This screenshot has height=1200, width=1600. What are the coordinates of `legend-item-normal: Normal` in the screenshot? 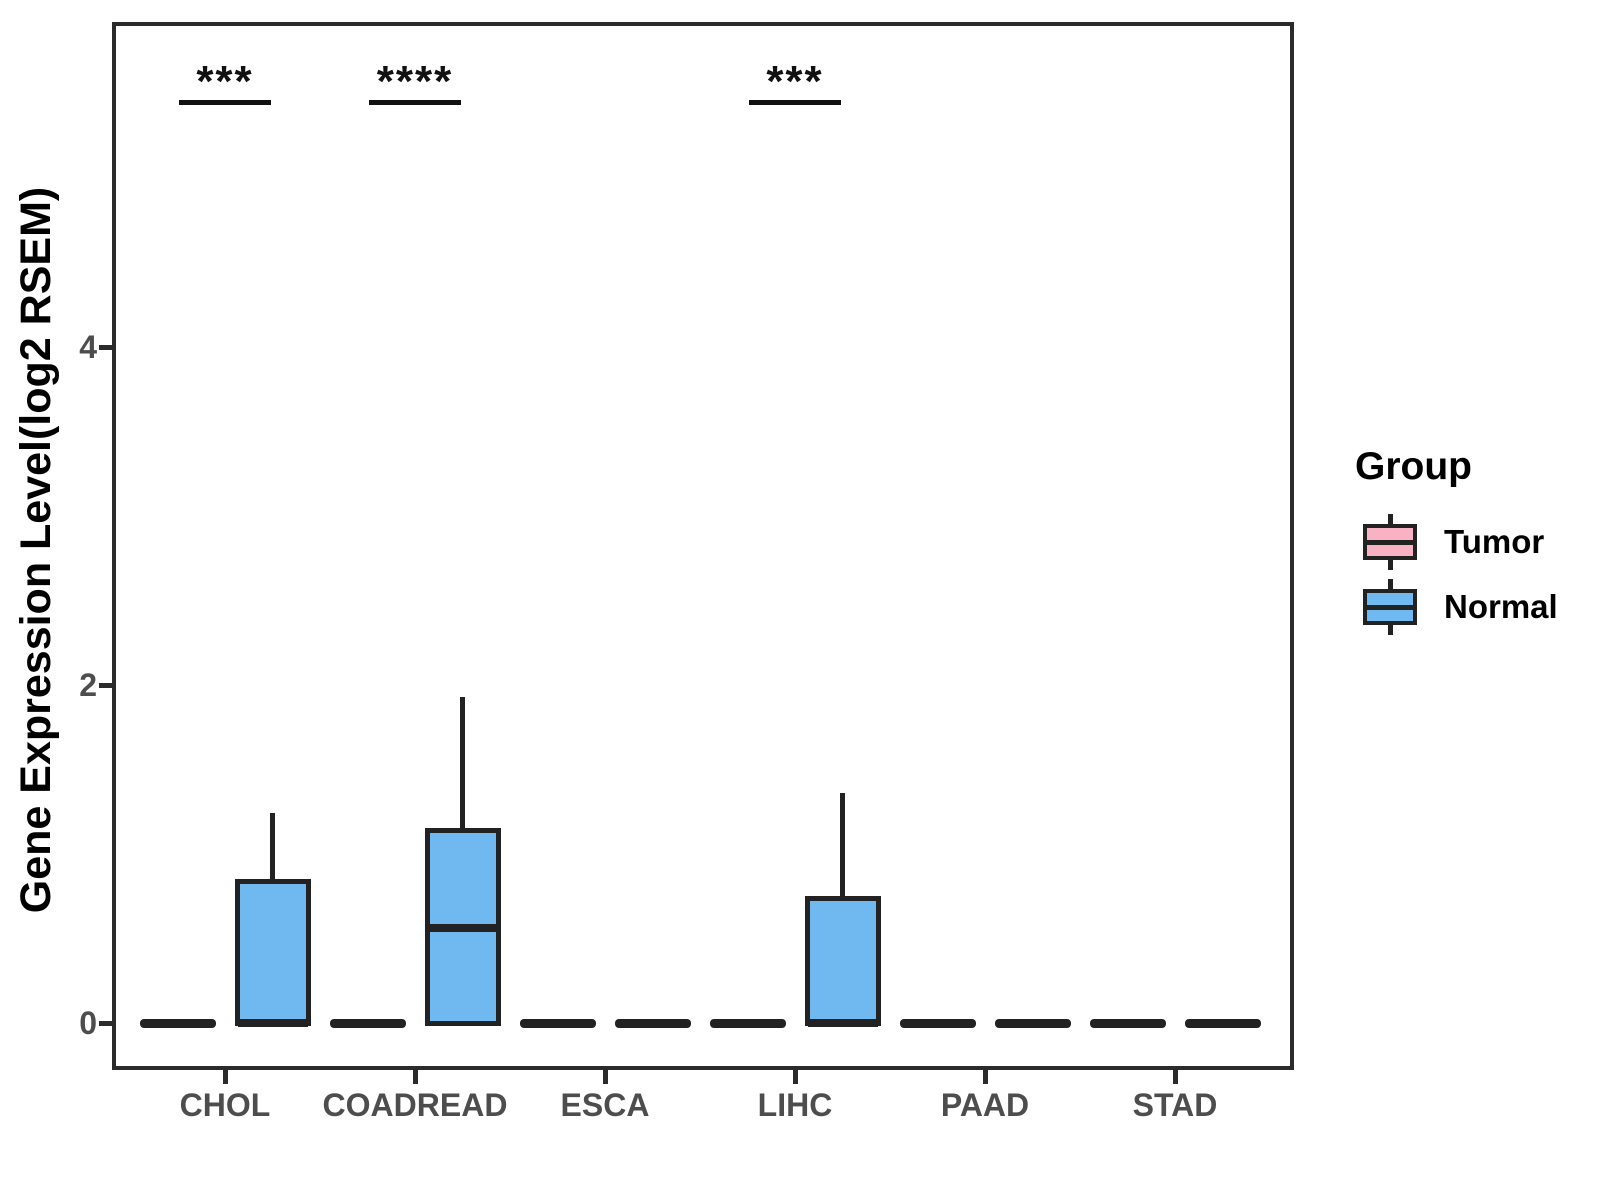 It's located at (1460, 607).